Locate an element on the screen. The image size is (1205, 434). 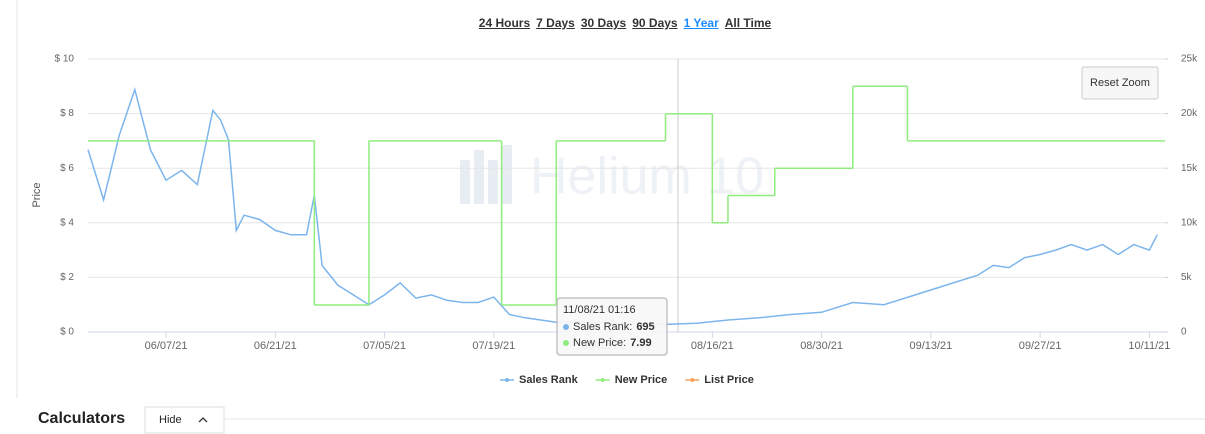
range-button: 7 Days is located at coordinates (555, 23).